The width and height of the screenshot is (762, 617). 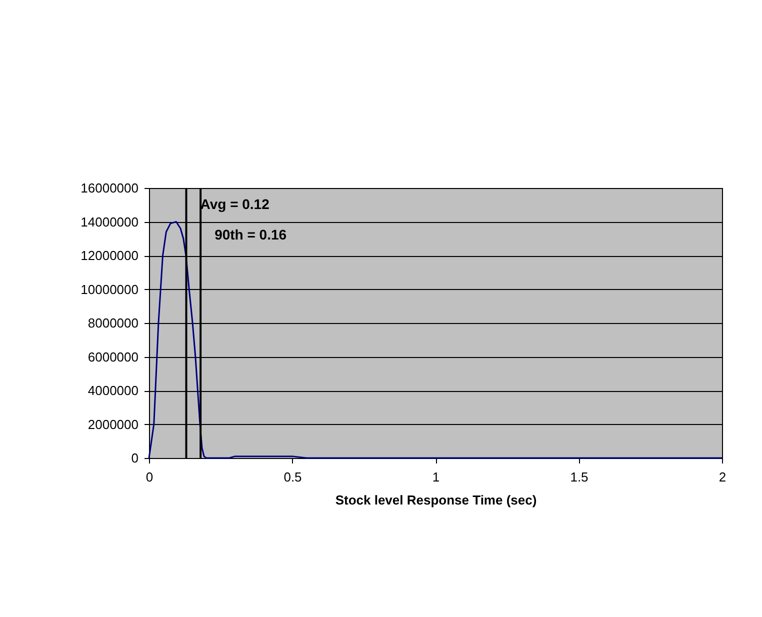 I want to click on y-tick-label: 16000000, so click(x=109, y=188).